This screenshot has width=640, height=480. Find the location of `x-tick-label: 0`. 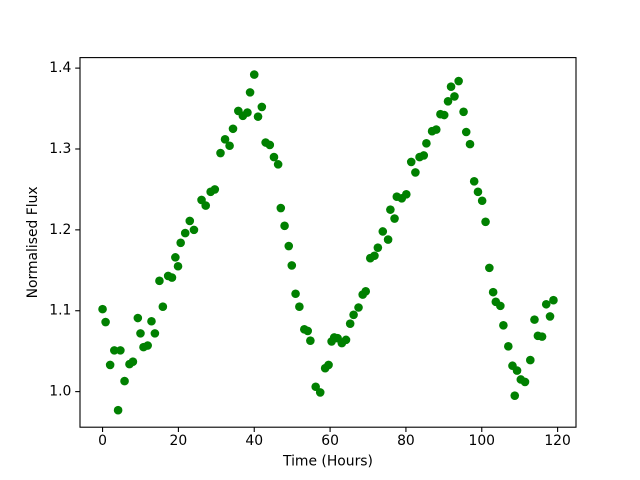

x-tick-label: 0 is located at coordinates (102, 441).